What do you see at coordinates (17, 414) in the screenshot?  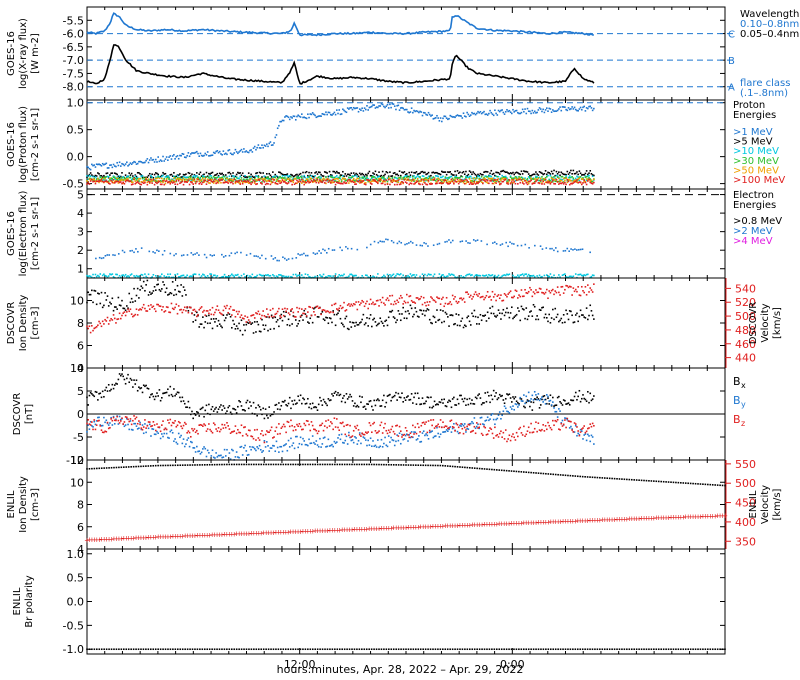 I see `y-axis-label: DSCOVR` at bounding box center [17, 414].